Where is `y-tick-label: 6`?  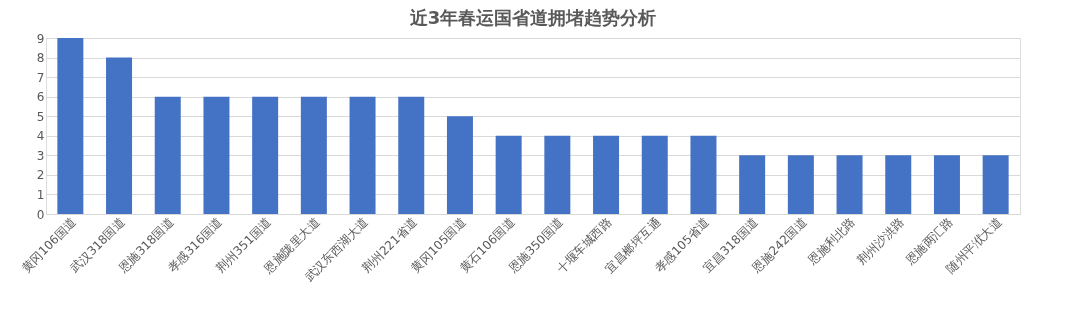
y-tick-label: 6 is located at coordinates (40, 97).